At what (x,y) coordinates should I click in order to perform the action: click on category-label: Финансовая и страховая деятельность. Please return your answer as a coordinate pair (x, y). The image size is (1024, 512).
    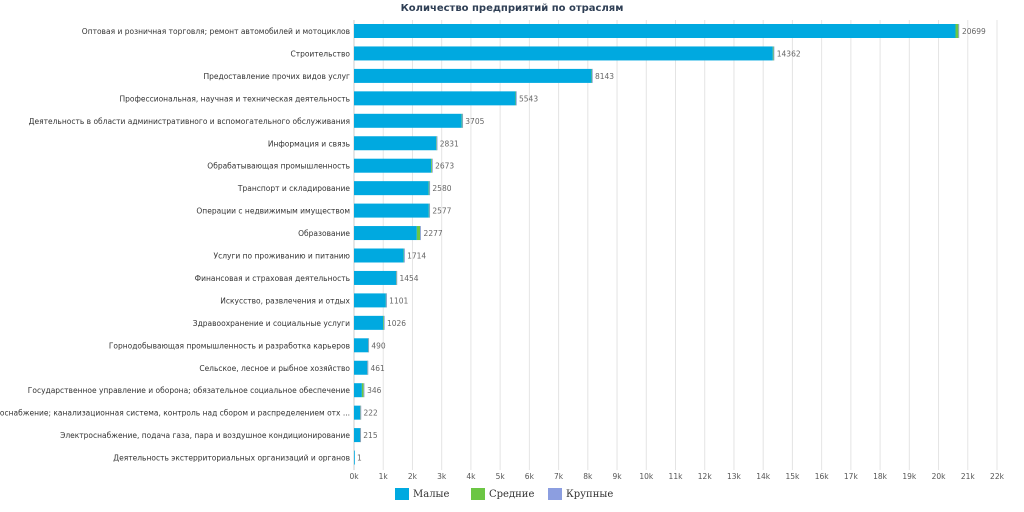
    Looking at the image, I should click on (272, 278).